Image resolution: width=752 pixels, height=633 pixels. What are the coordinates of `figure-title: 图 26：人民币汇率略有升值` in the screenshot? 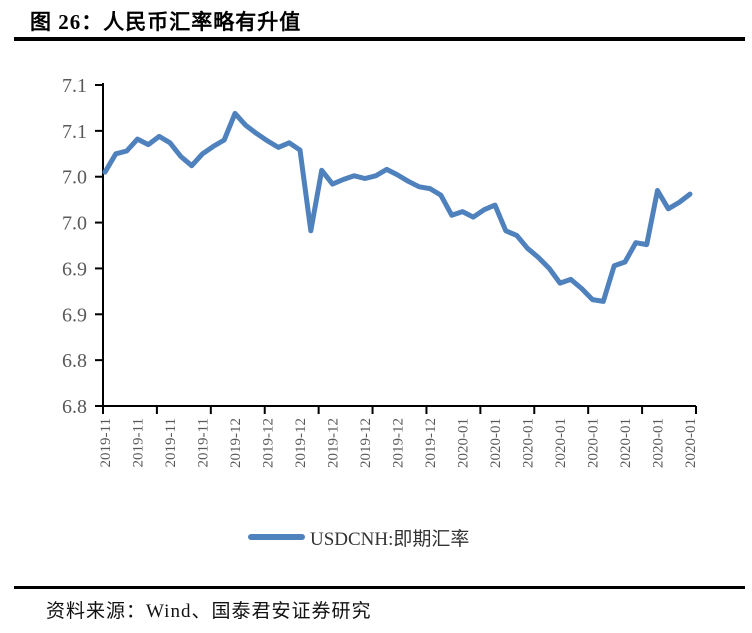 It's located at (166, 22).